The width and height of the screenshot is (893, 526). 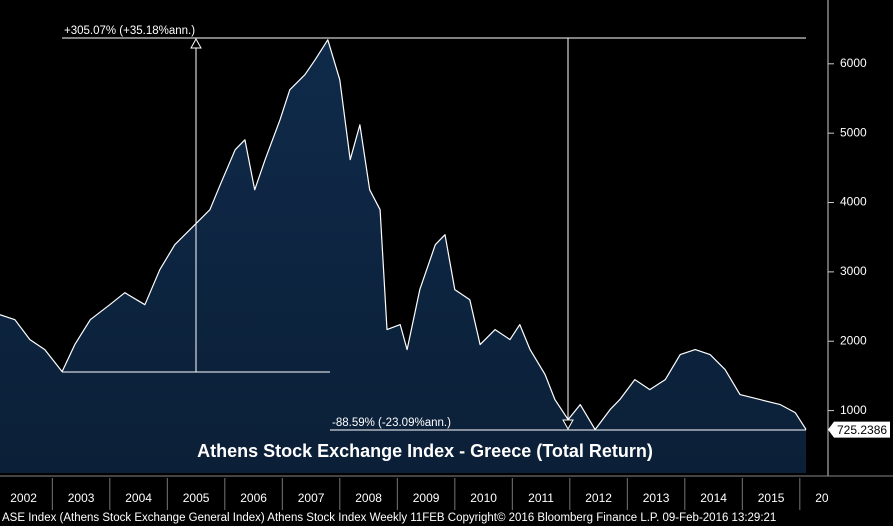 I want to click on x-tick-label: 2003, so click(x=81, y=498).